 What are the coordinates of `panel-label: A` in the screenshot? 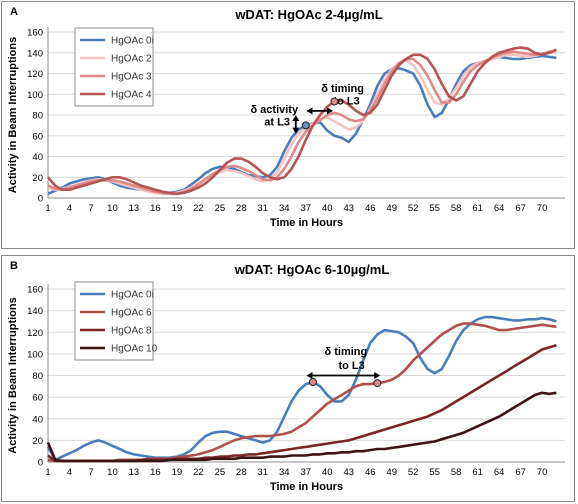 It's located at (14, 12).